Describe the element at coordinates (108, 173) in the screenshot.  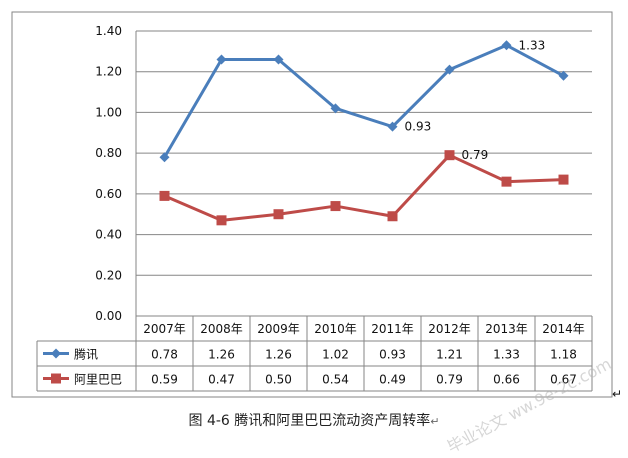
I see `y-tick-labels: 0.00 0.20 0.40 0.60 0.80 1.00 1.20 1.40` at that location.